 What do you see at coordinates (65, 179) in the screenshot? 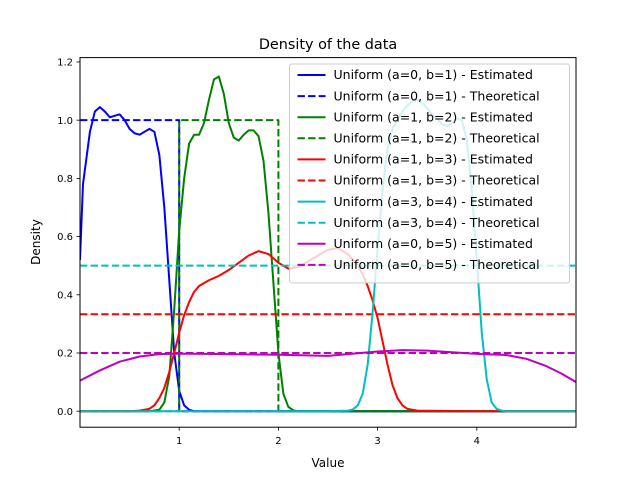
I see `y-tick-label: 0.8` at bounding box center [65, 179].